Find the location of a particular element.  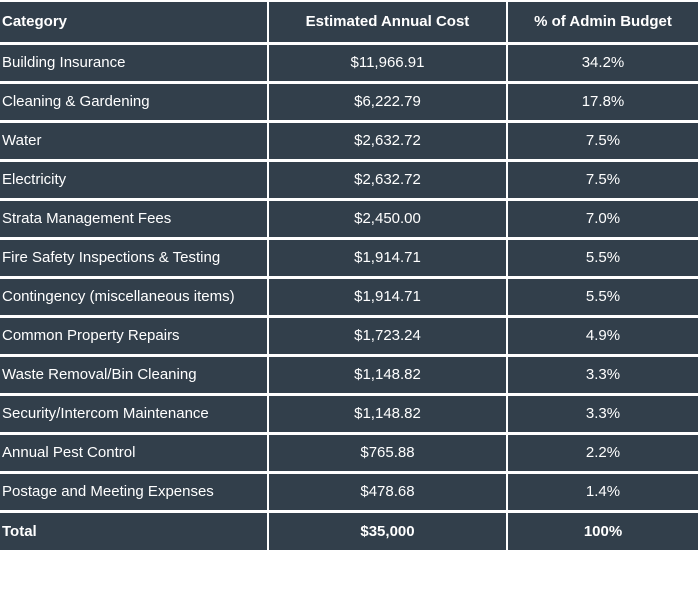

category-cell: Electricity is located at coordinates (134, 179).